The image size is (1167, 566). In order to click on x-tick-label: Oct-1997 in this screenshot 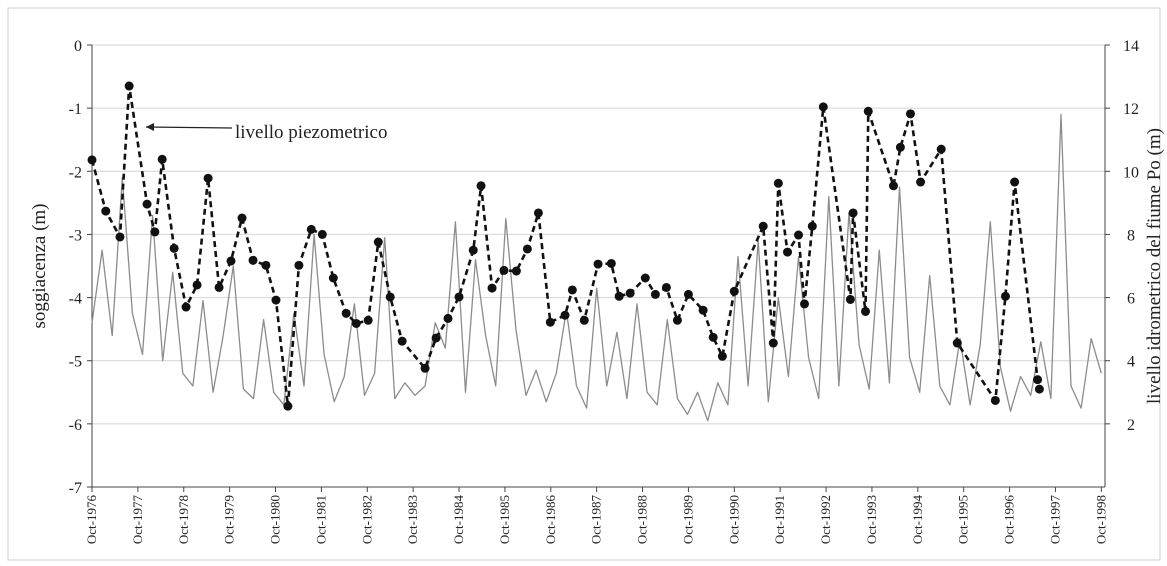, I will do `click(1054, 520)`.